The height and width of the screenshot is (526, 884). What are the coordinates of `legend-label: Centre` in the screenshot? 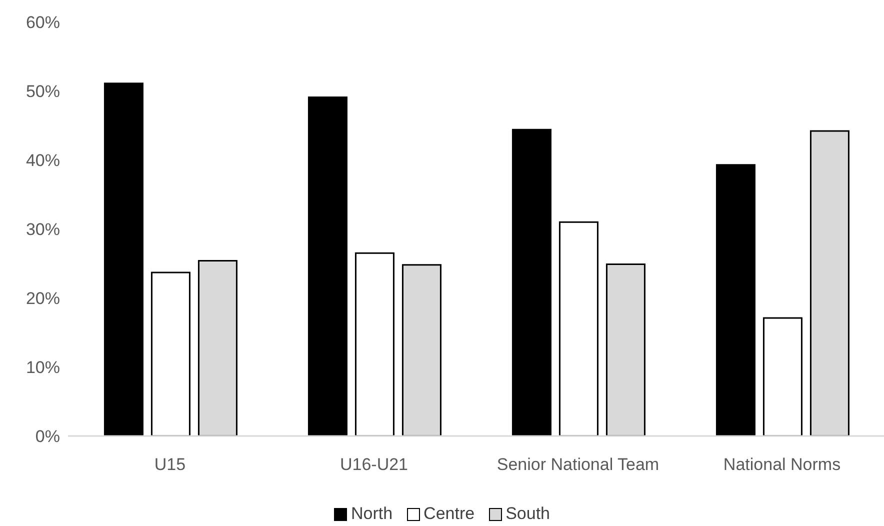 It's located at (449, 514).